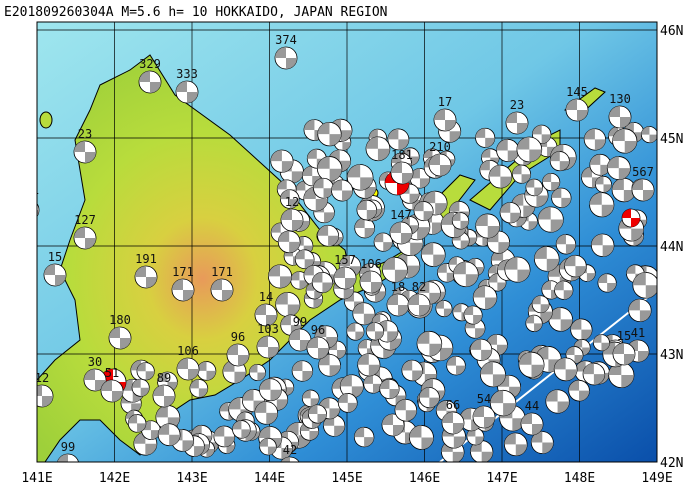  I want to click on event-label: 145, so click(577, 92).